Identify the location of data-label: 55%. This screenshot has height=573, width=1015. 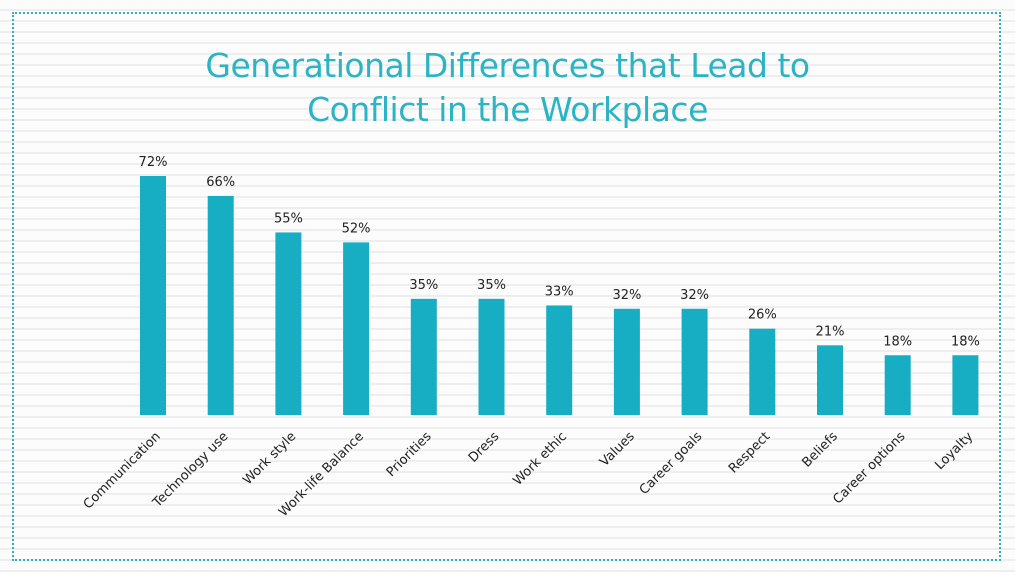
(288, 218).